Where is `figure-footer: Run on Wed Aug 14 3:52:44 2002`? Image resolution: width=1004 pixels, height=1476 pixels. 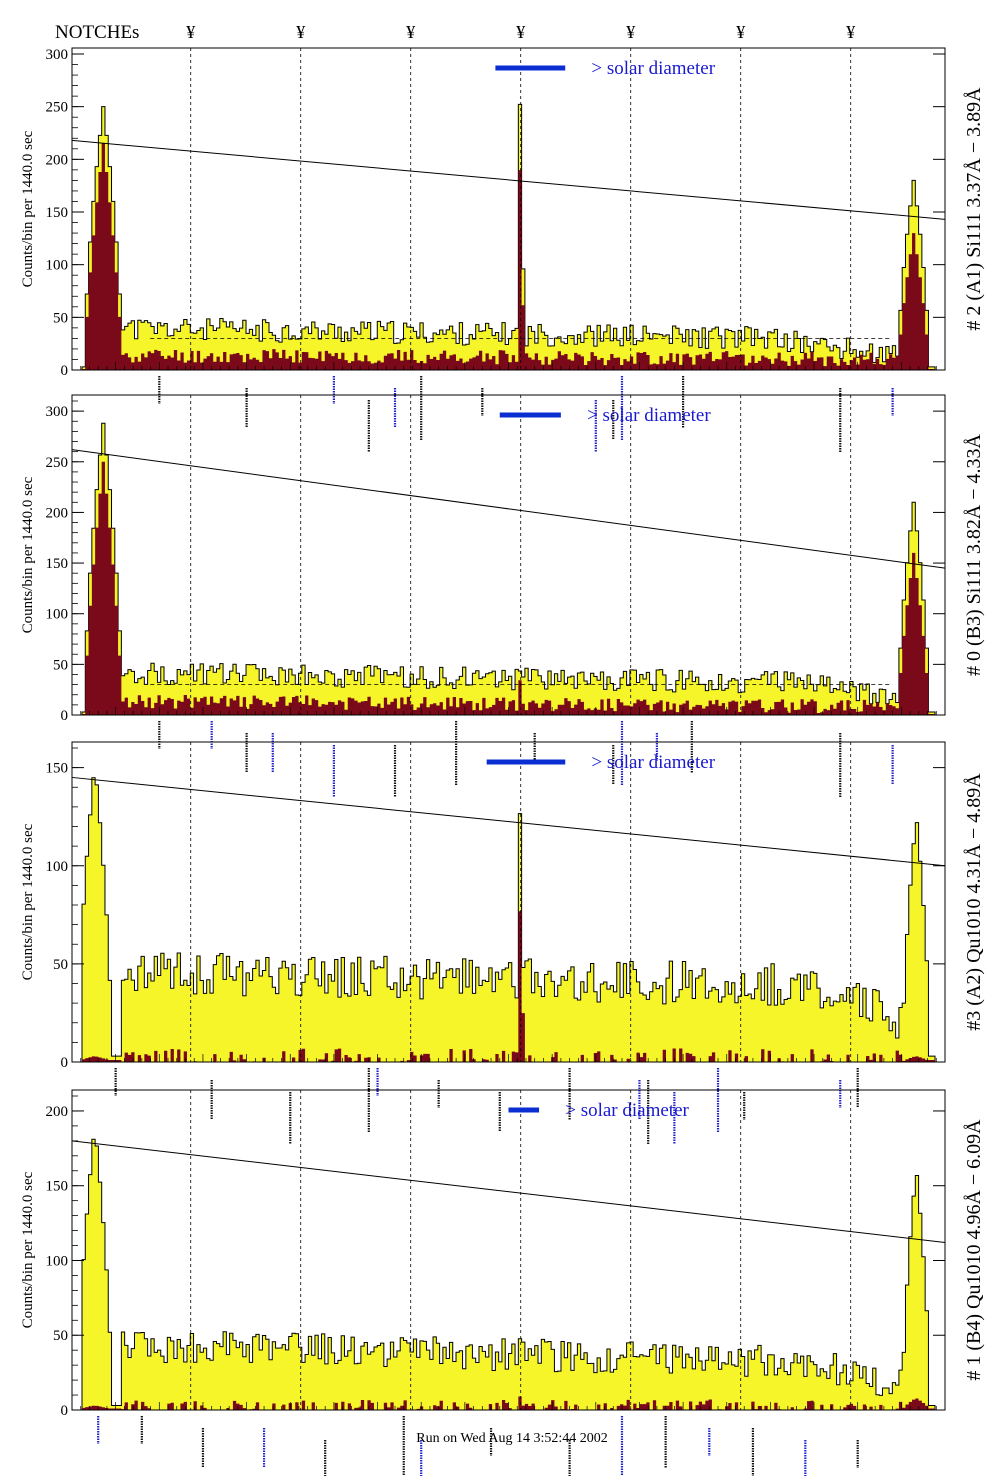
figure-footer: Run on Wed Aug 14 3:52:44 2002 is located at coordinates (512, 1438).